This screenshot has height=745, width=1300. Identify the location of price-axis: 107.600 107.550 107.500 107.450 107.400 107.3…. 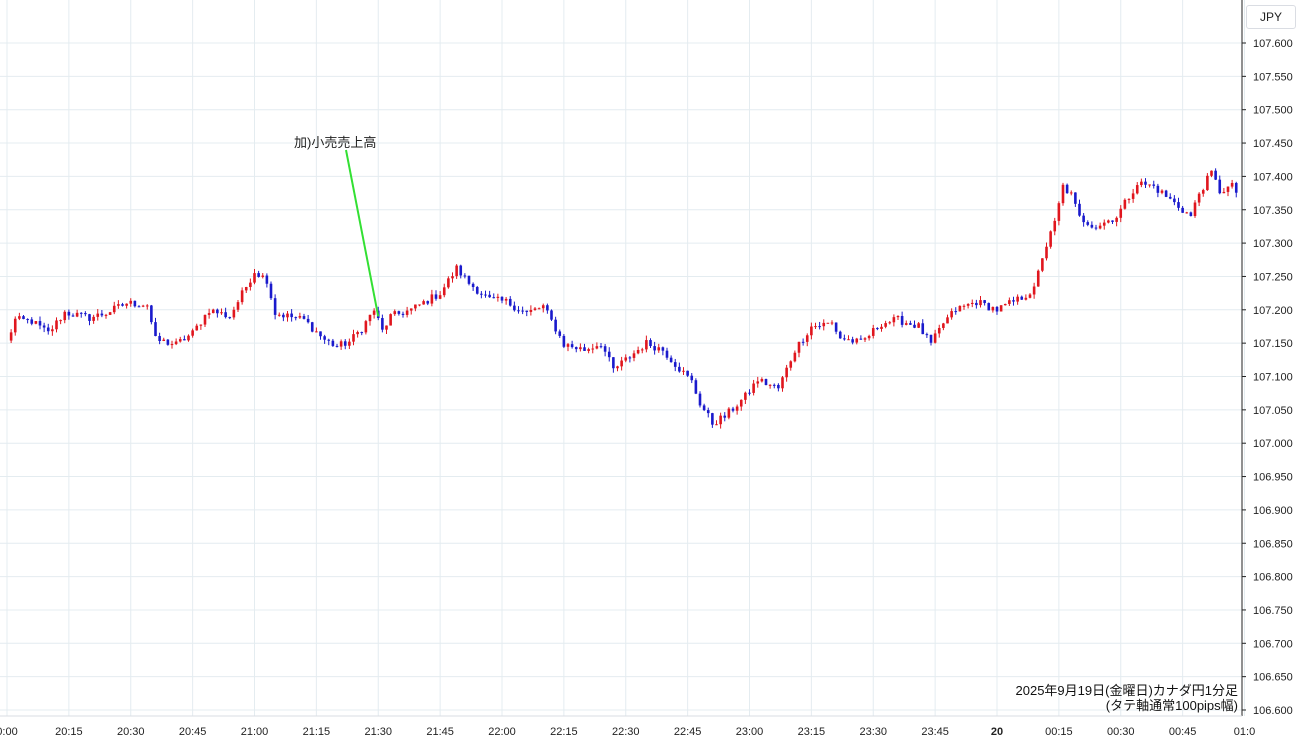
(1267, 377).